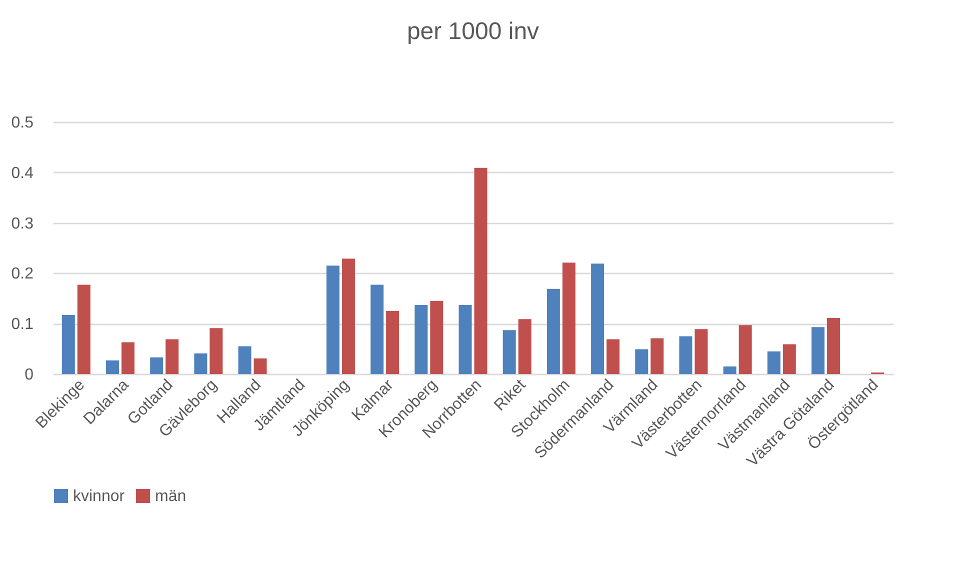  I want to click on y-tick-label: 0.4, so click(22, 173).